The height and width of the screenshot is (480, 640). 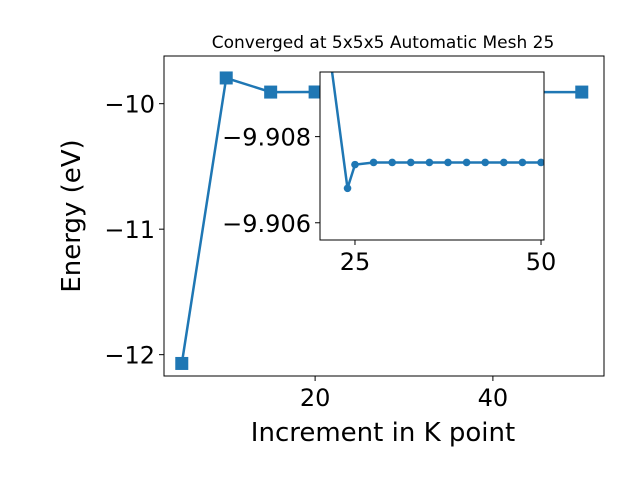 I want to click on main-x-tick-label: 40, so click(x=493, y=398).